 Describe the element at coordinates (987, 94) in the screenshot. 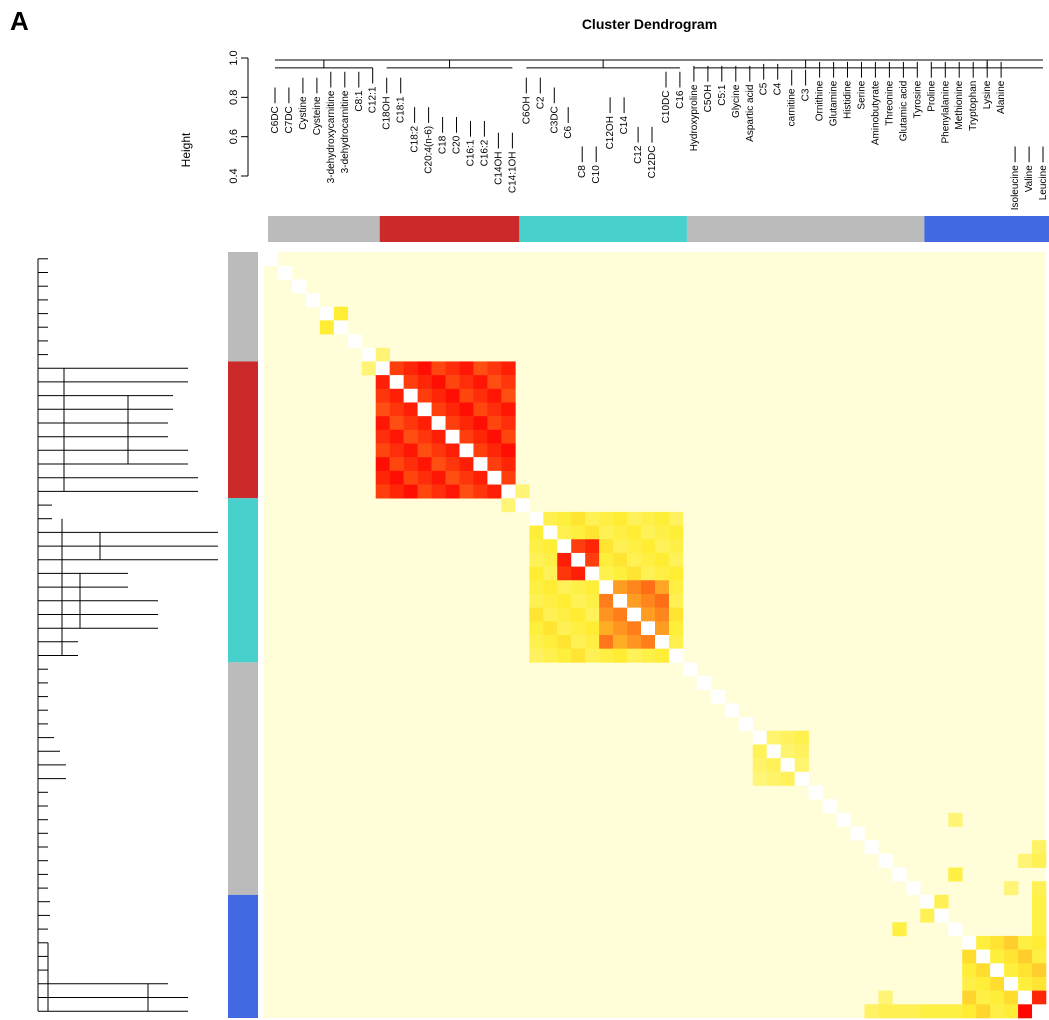

I see `column-label: Lysine` at that location.